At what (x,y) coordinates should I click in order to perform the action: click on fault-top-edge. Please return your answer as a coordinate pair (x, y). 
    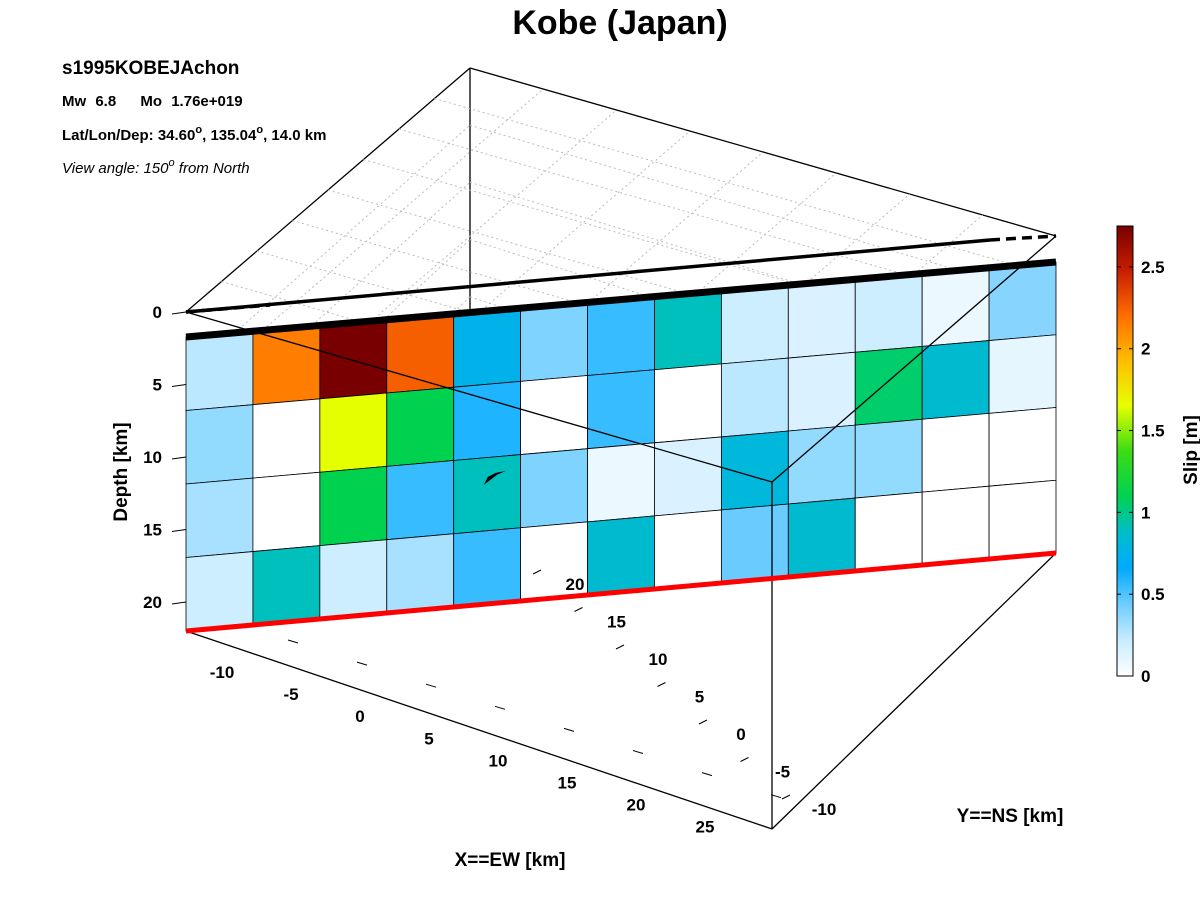
    Looking at the image, I should click on (621, 299).